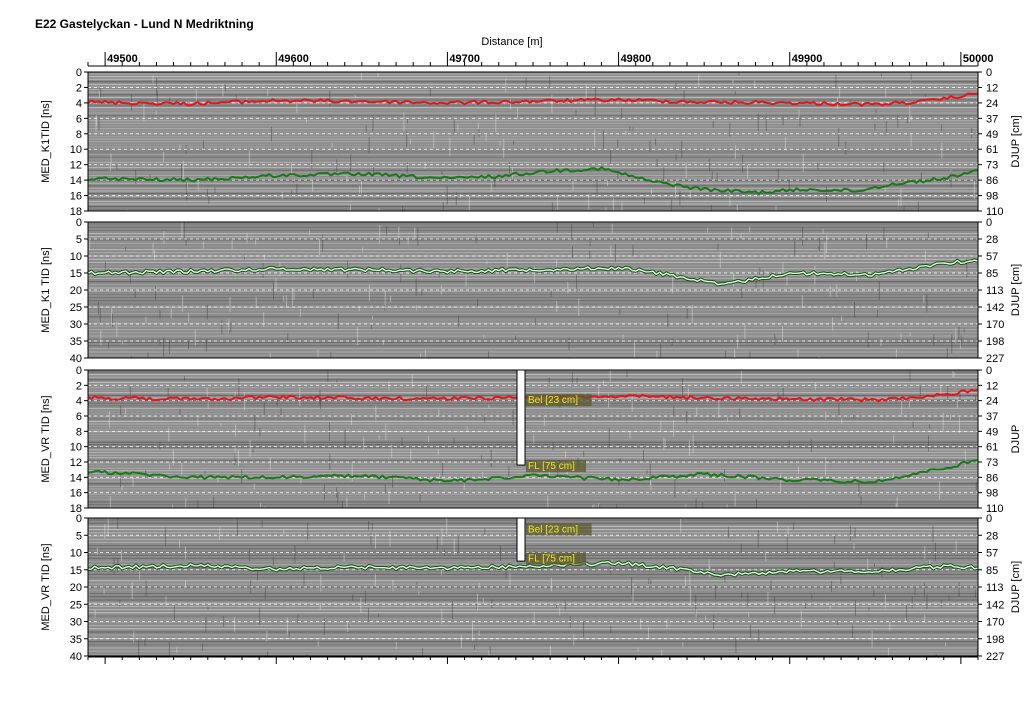  Describe the element at coordinates (992, 240) in the screenshot. I see `y2-tick-label: 28` at that location.